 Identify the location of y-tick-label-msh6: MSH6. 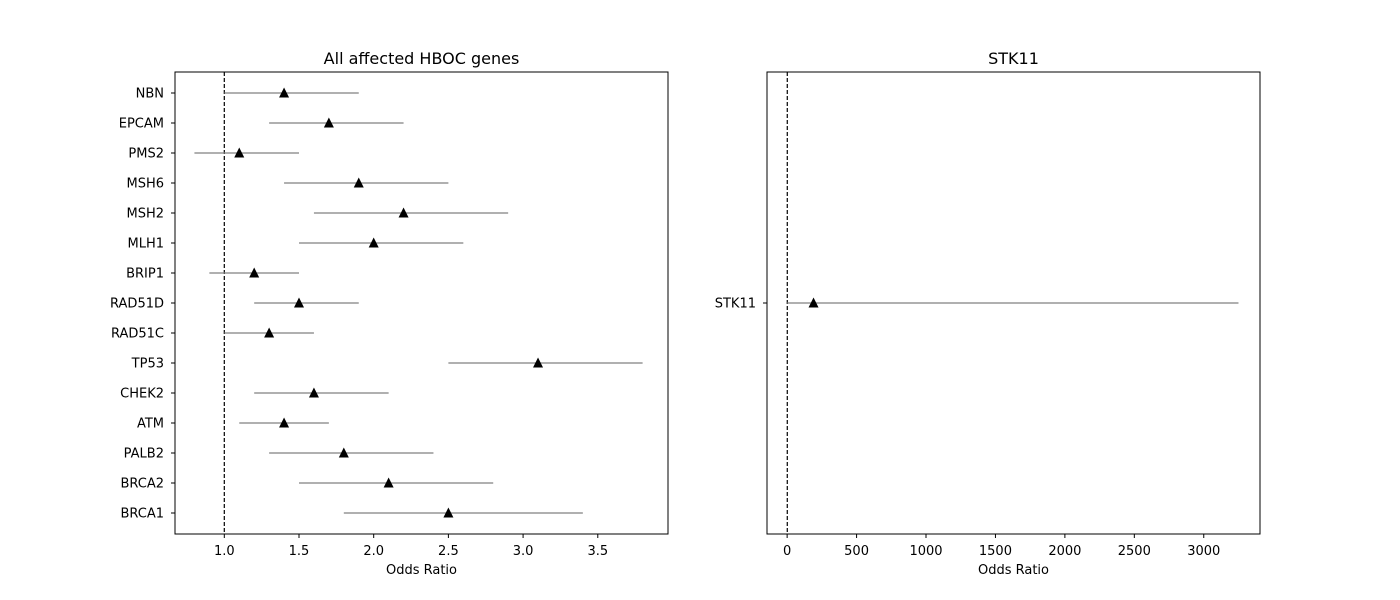
(145, 184).